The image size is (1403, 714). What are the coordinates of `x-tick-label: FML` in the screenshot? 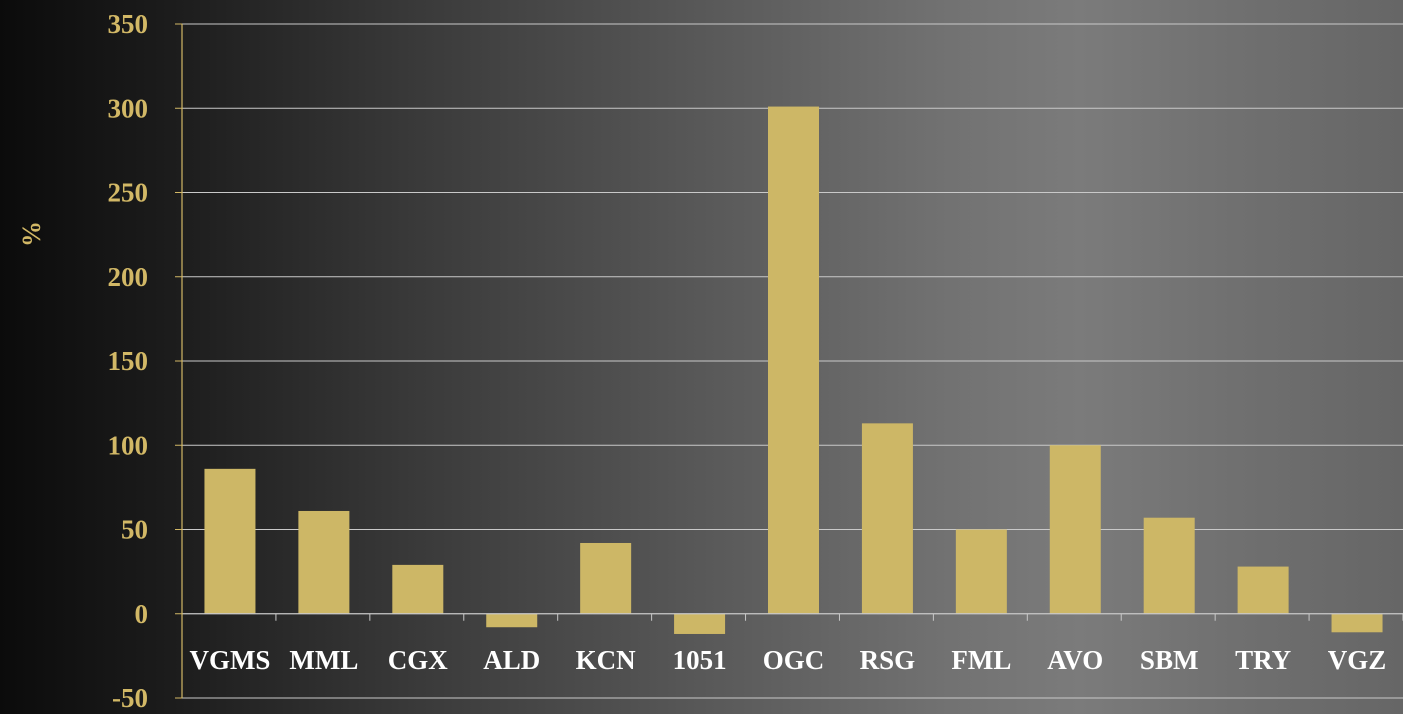 It's located at (981, 660).